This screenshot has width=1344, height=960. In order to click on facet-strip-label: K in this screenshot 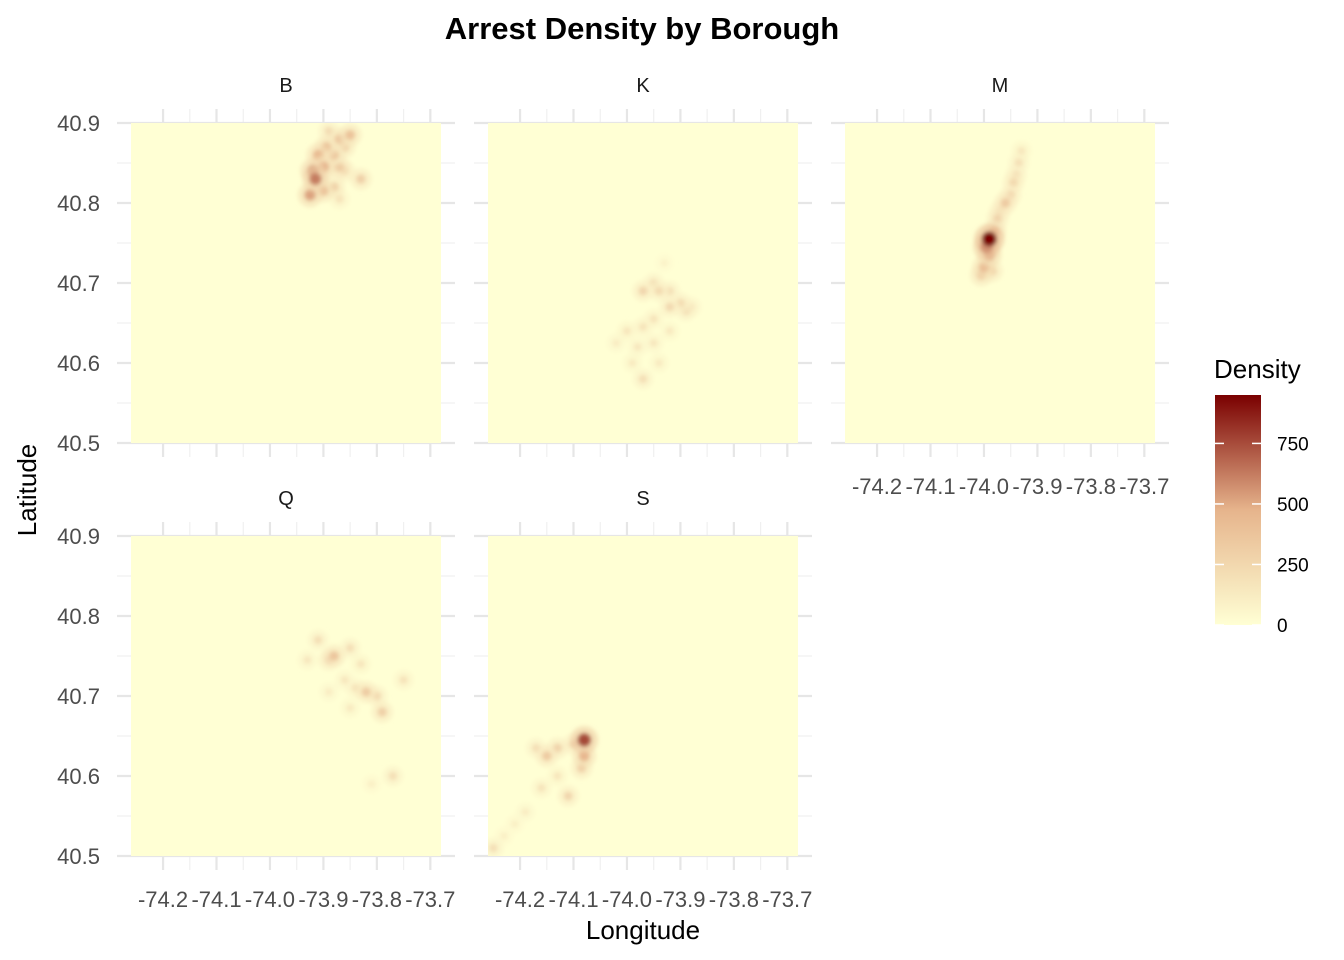, I will do `click(643, 86)`.